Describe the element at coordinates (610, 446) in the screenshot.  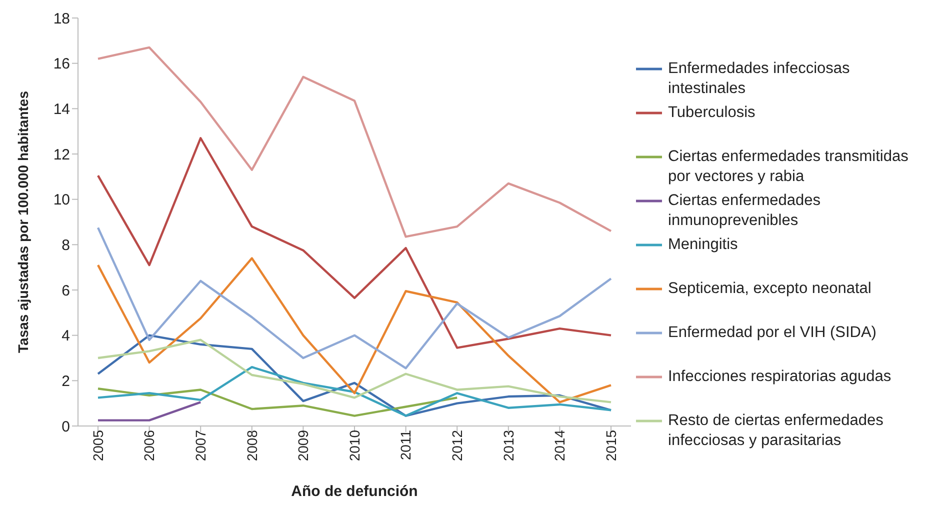
I see `x-tick-label: 2015` at that location.